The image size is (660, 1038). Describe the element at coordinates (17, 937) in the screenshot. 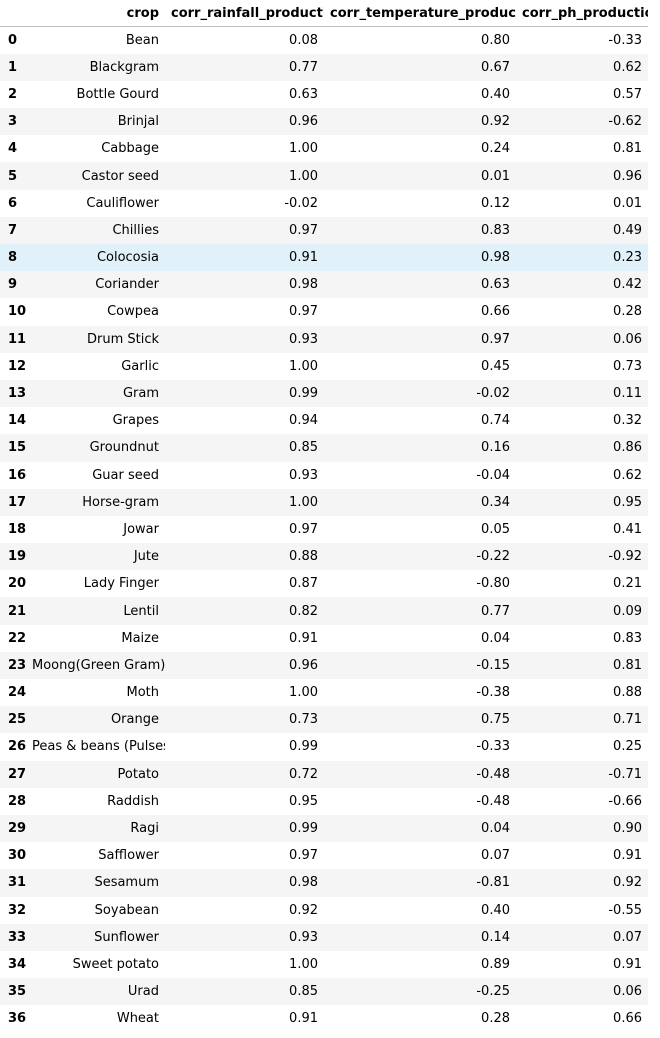

I see `row-index: 33` at that location.